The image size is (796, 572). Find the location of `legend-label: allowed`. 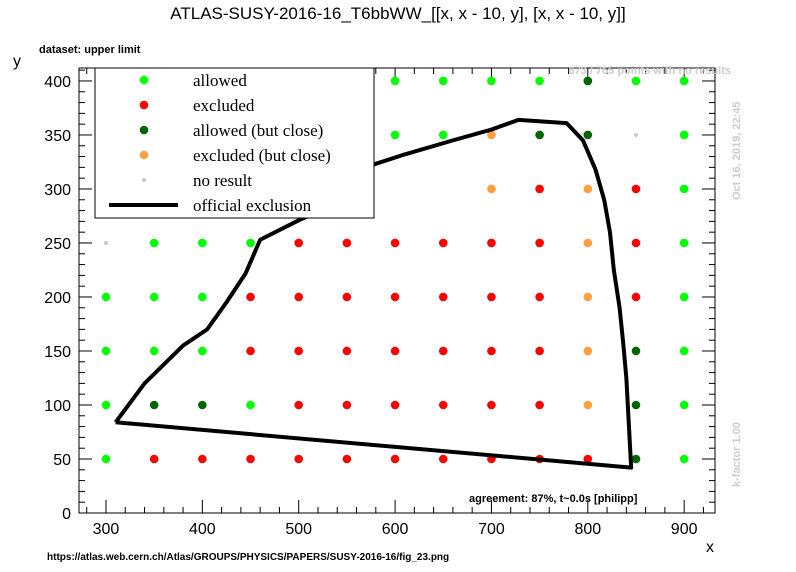

legend-label: allowed is located at coordinates (220, 80).